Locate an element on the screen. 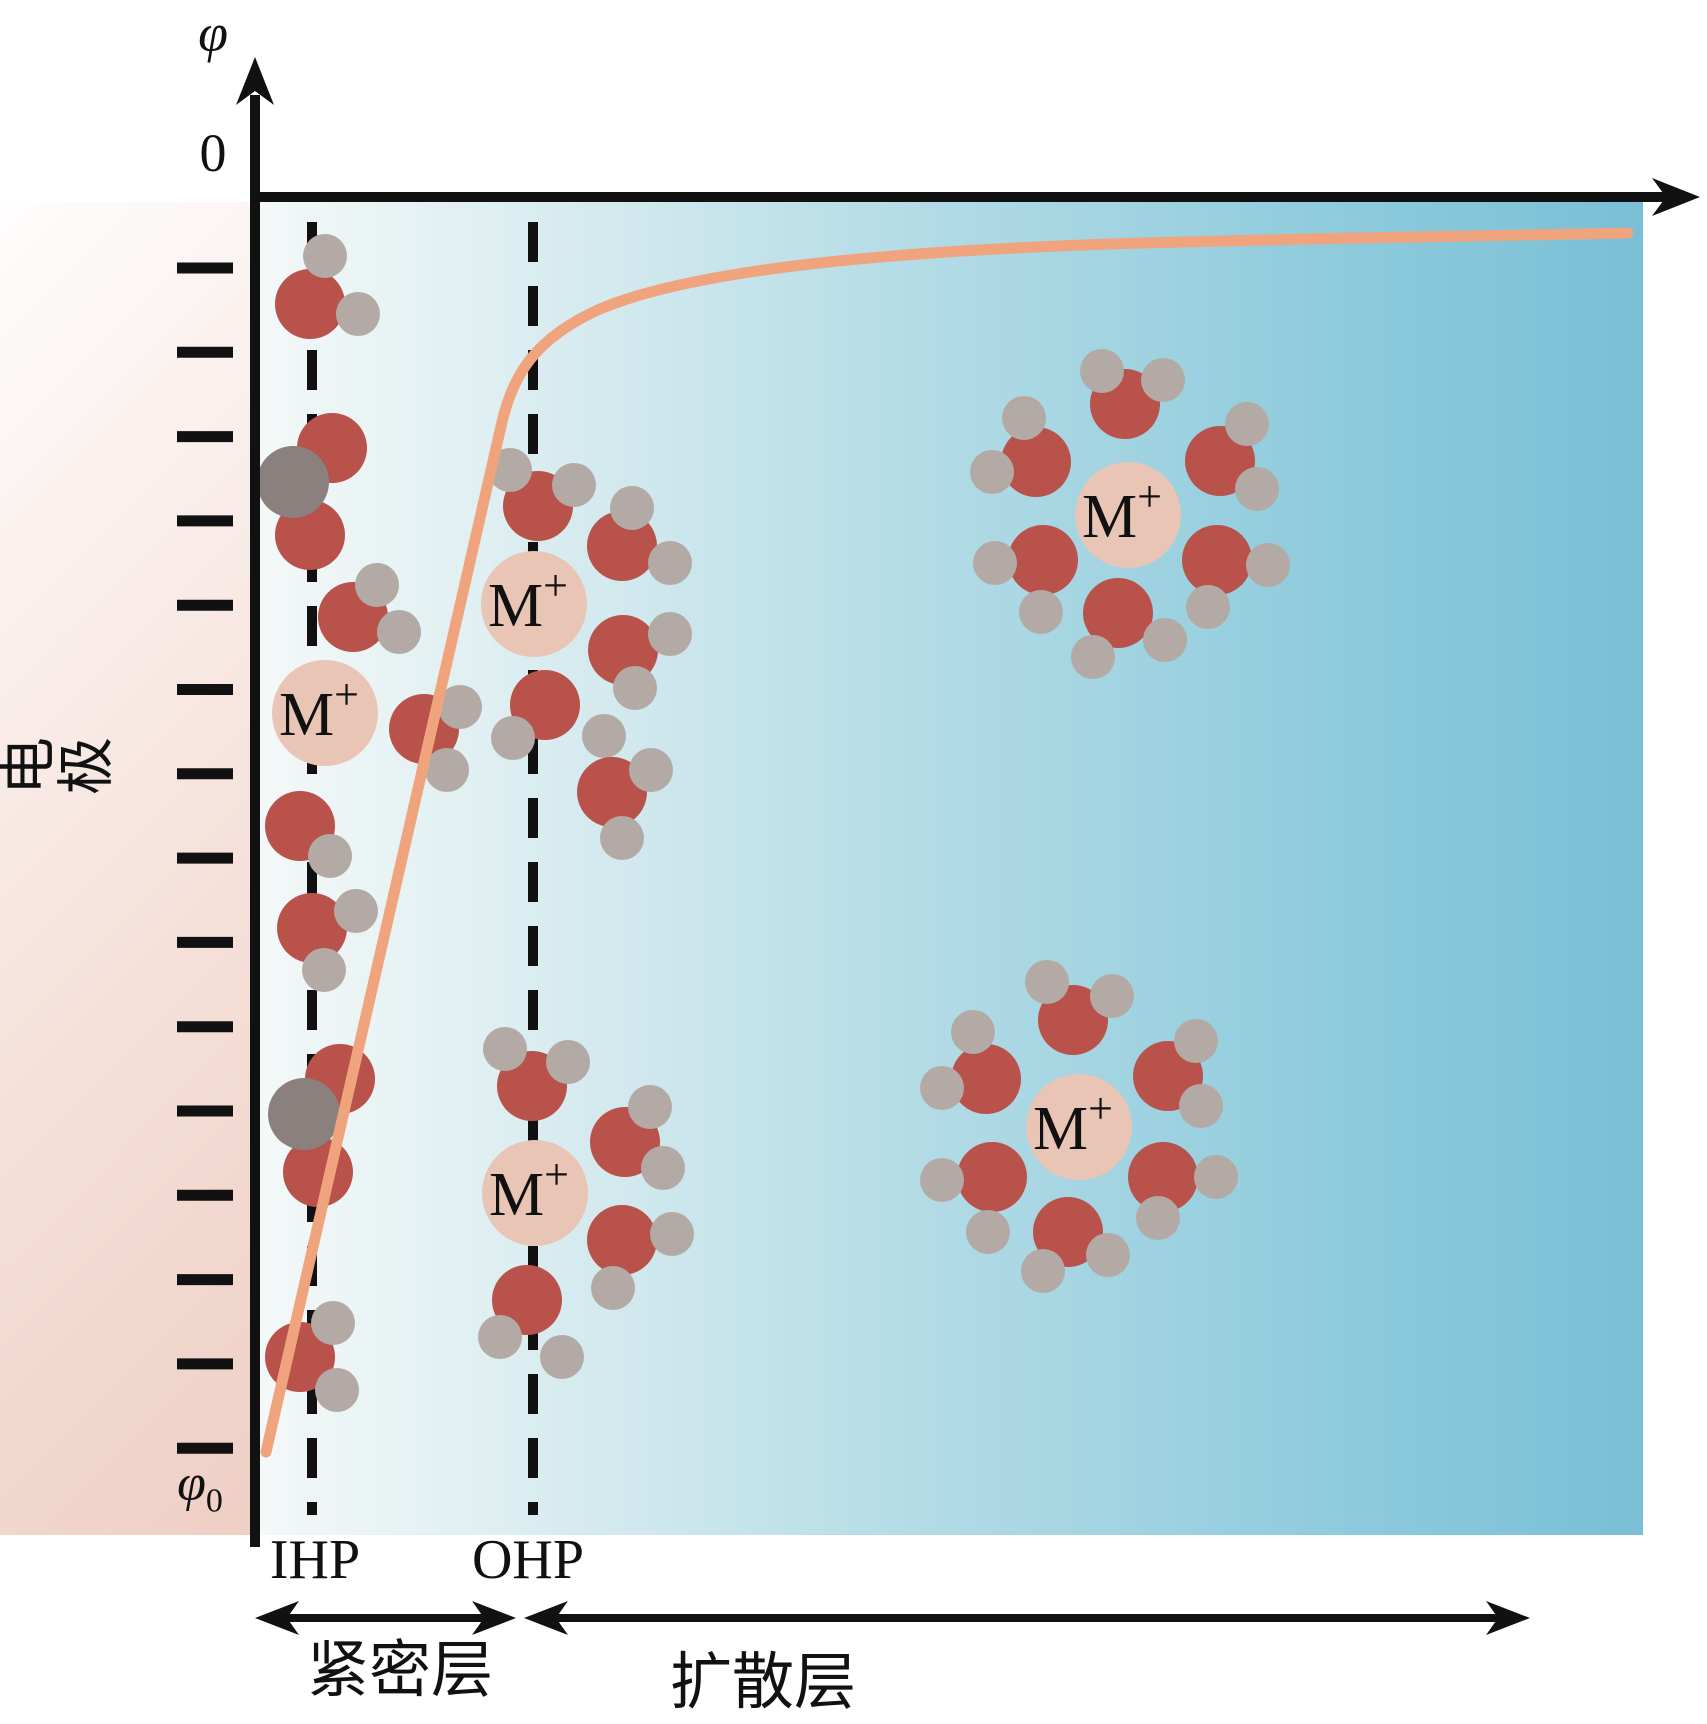 Image resolution: width=1707 pixels, height=1724 pixels. compact-layer-label: 紧密层 is located at coordinates (399, 1671).